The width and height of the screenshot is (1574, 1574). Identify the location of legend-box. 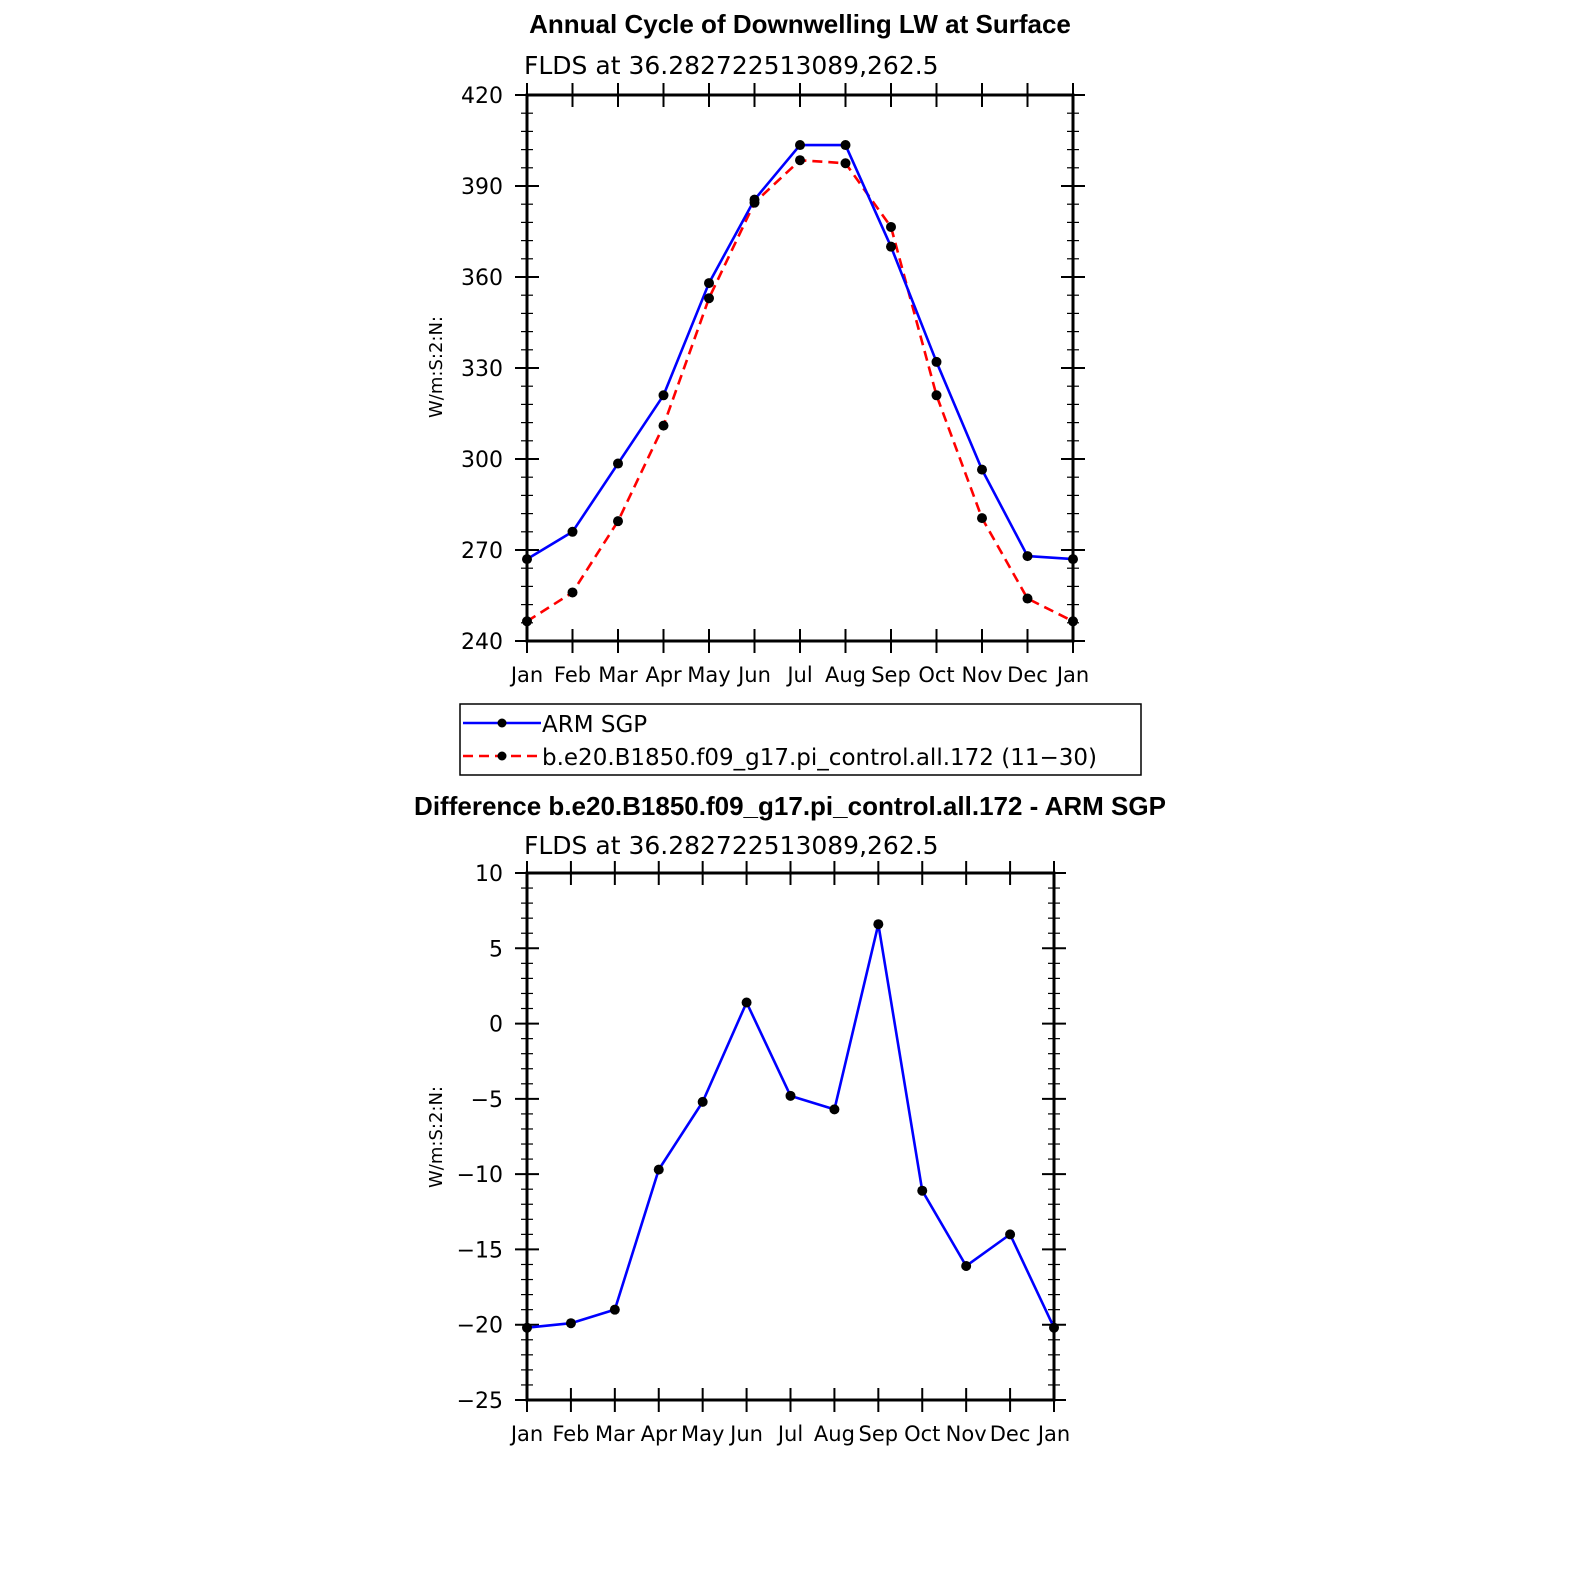
(800, 739).